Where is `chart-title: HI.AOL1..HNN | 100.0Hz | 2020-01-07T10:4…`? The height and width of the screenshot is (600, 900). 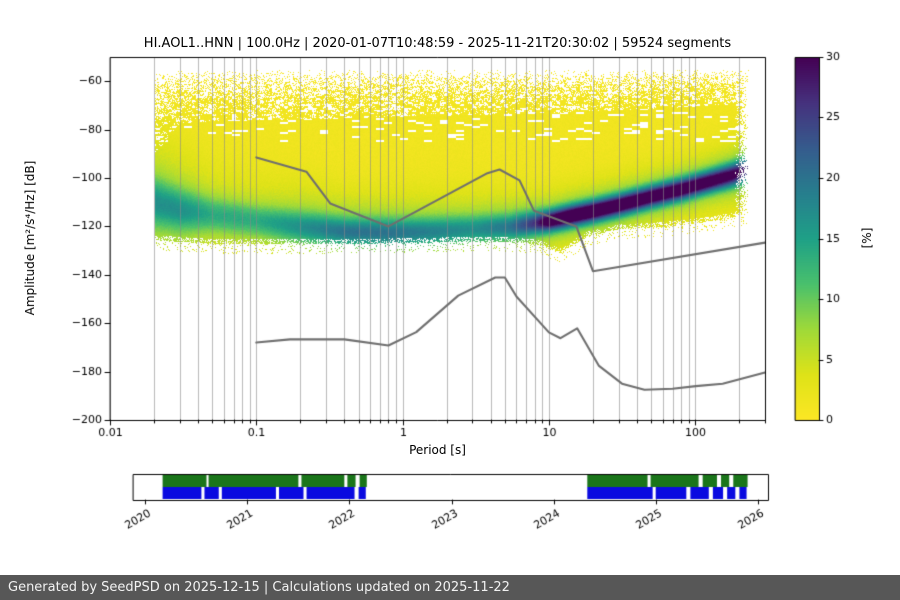
chart-title: HI.AOL1..HNN | 100.0Hz | 2020-01-07T10:4… is located at coordinates (437, 43).